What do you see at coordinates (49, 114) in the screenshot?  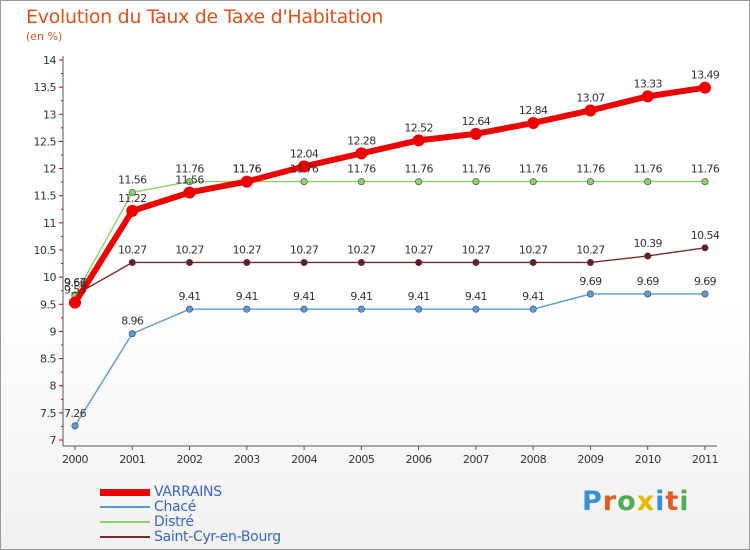 I see `y-tick-label: 13` at bounding box center [49, 114].